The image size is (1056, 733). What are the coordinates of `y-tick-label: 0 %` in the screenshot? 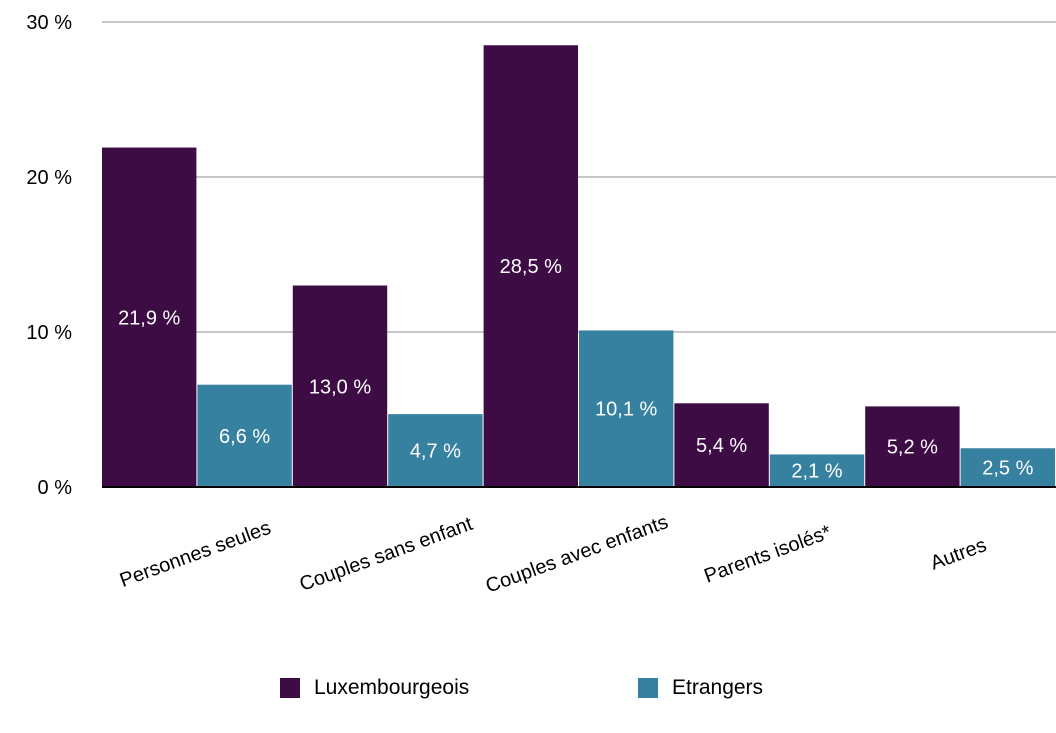 It's located at (55, 488).